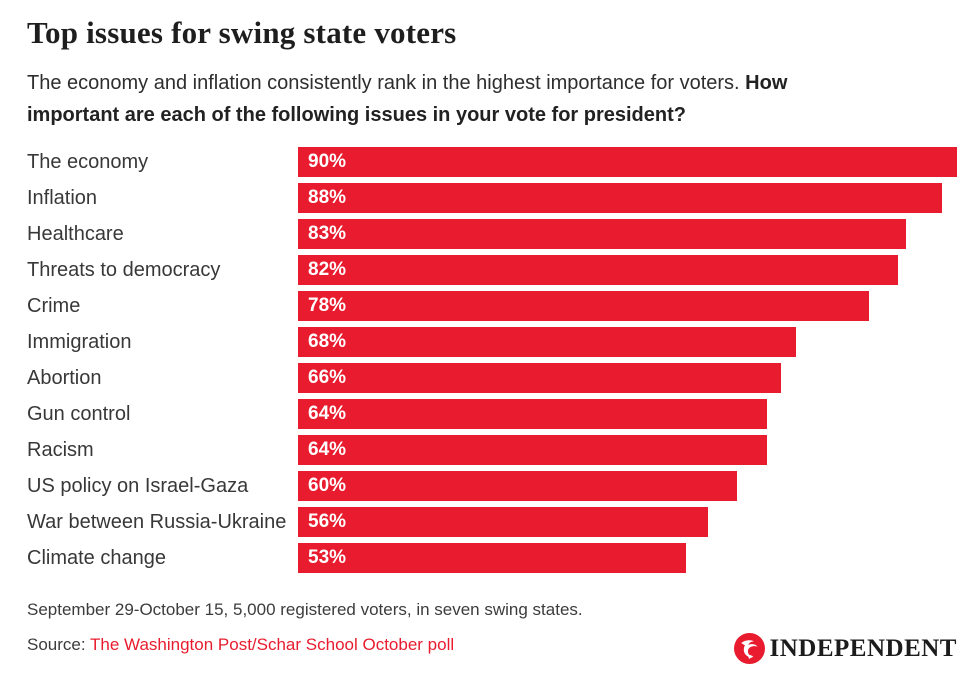 The width and height of the screenshot is (973, 673). I want to click on bar: 56%, so click(503, 522).